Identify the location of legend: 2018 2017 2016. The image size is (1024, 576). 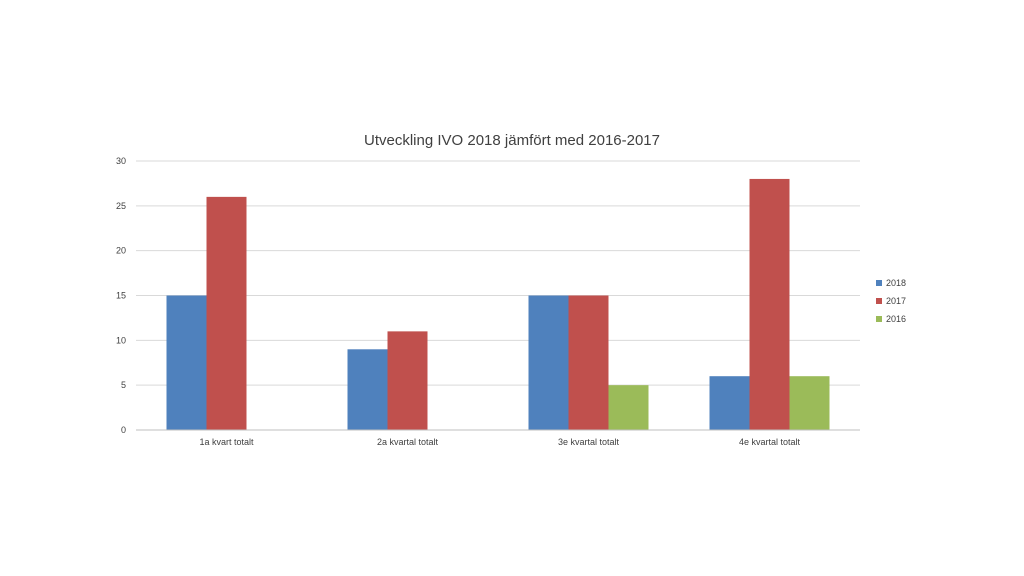
(891, 301).